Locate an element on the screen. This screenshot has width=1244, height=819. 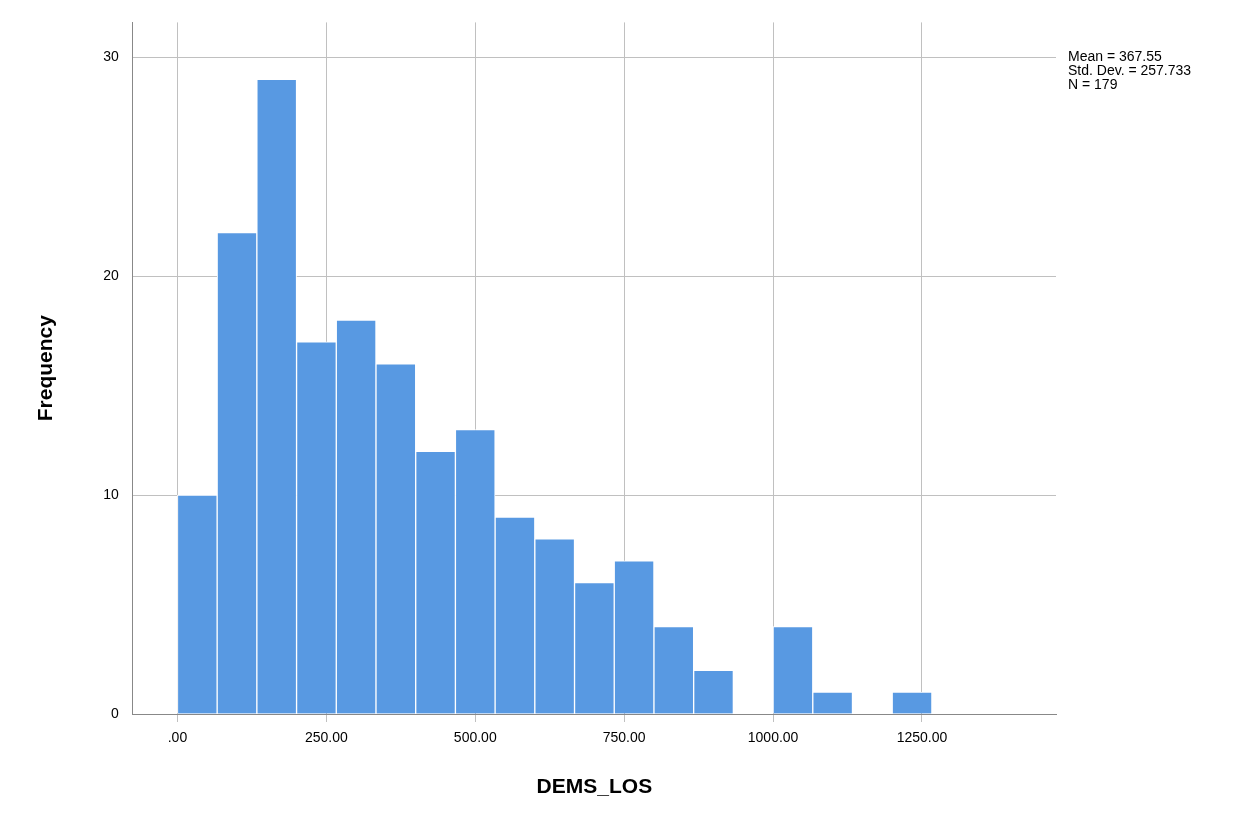
x-tick-label: 1250.00 is located at coordinates (922, 737).